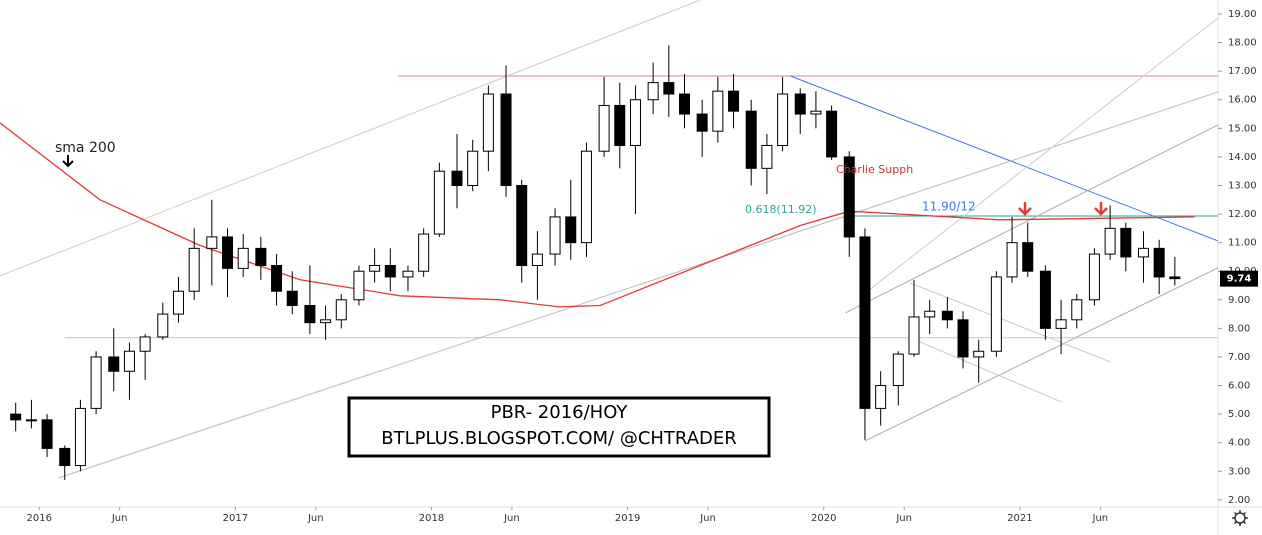 Image resolution: width=1262 pixels, height=535 pixels. Describe the element at coordinates (1242, 157) in the screenshot. I see `y-tick-label: 14.00` at that location.